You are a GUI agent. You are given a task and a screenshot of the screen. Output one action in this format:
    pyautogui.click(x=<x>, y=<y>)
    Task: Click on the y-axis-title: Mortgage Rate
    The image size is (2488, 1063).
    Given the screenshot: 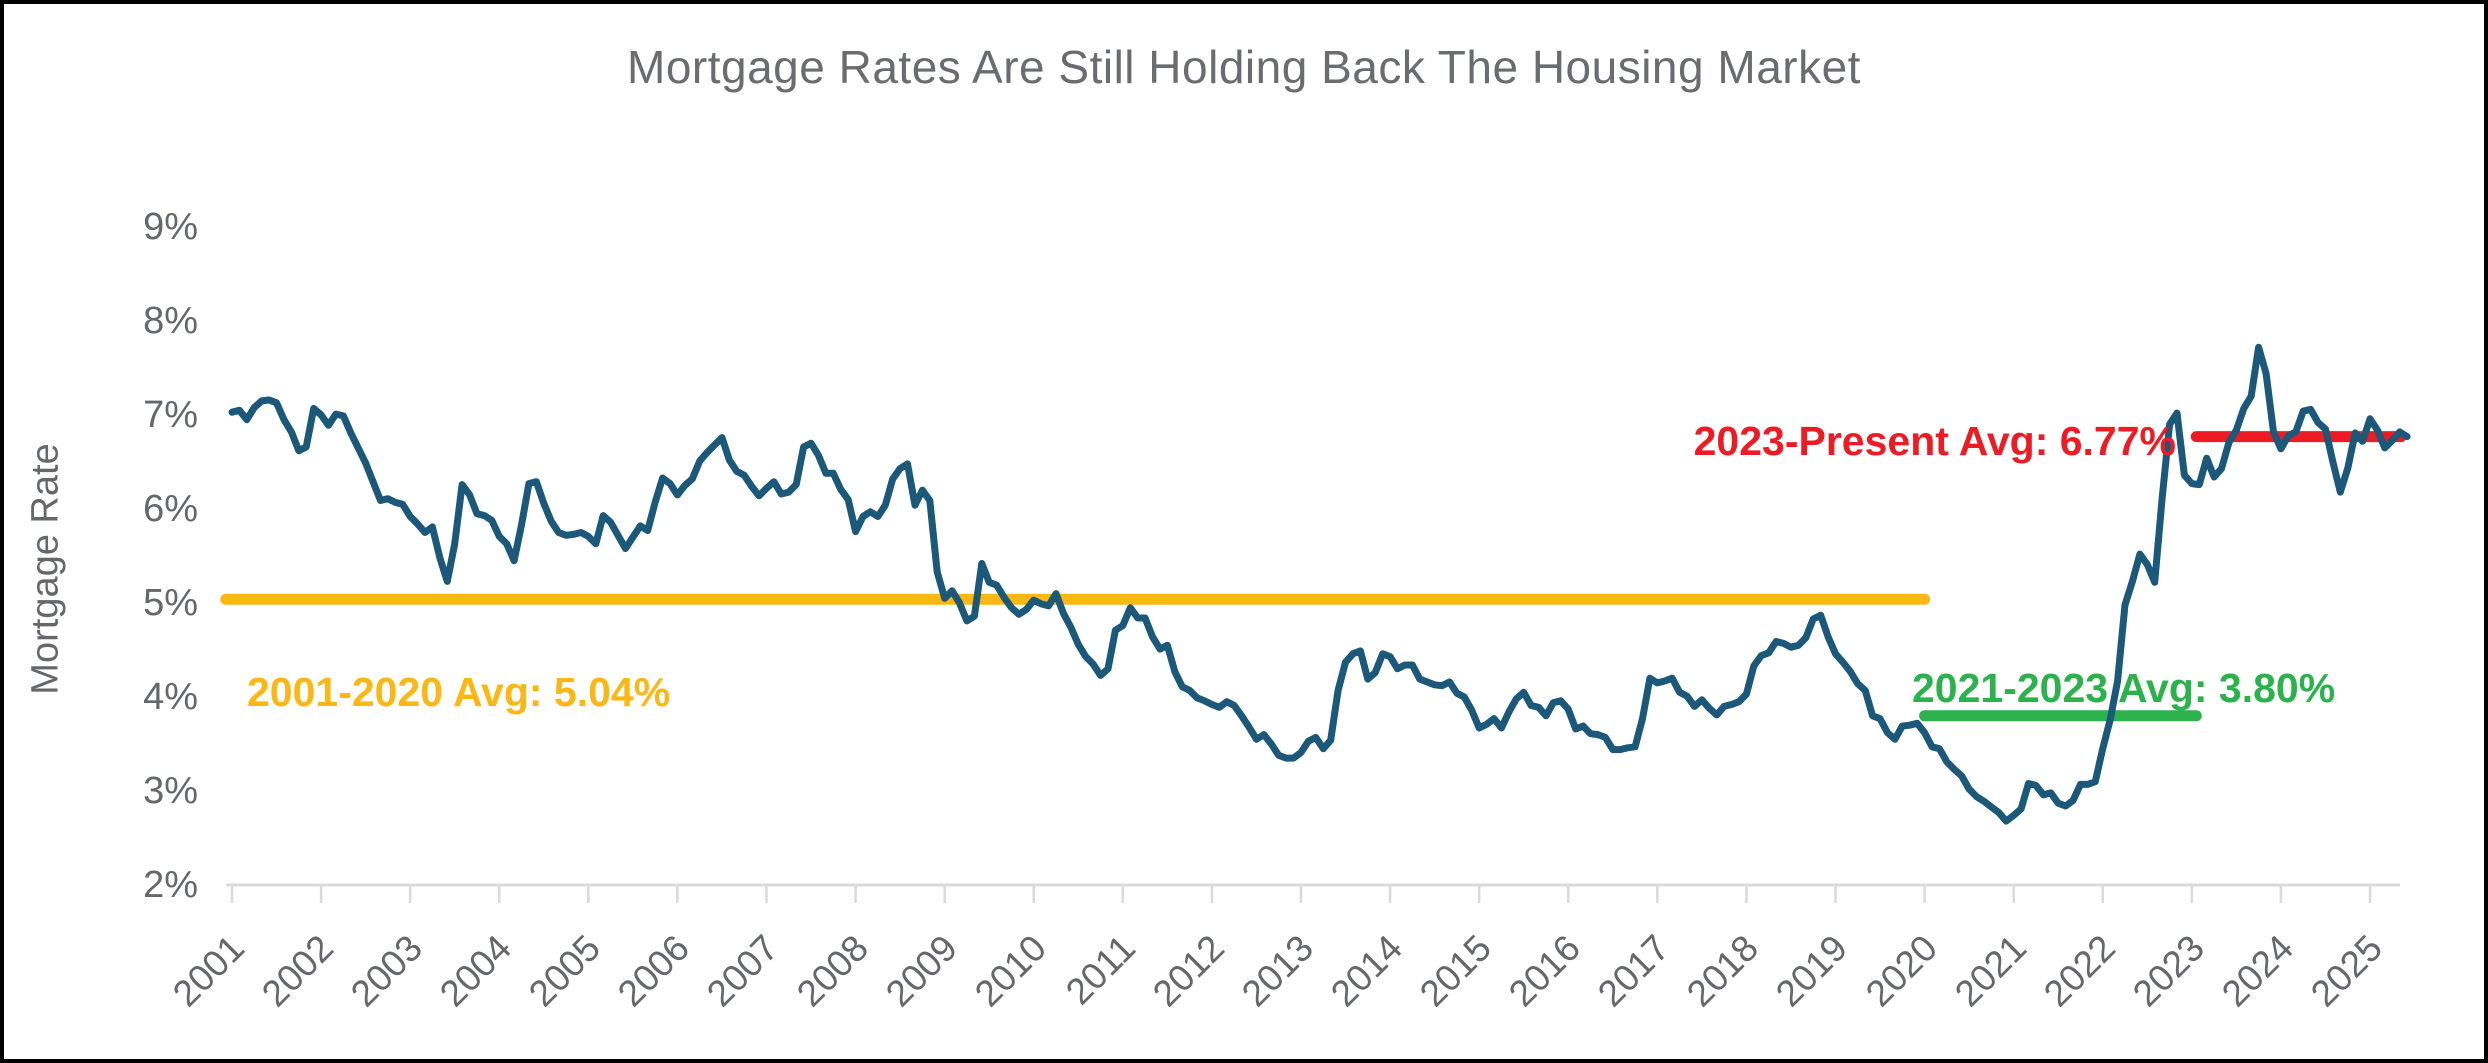 What is the action you would take?
    pyautogui.click(x=45, y=569)
    